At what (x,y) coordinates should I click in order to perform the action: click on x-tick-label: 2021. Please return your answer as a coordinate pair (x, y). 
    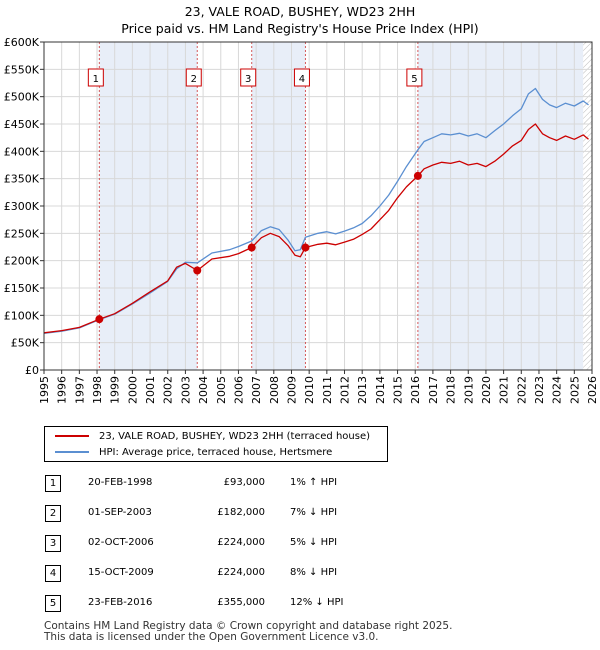
    Looking at the image, I should click on (504, 390).